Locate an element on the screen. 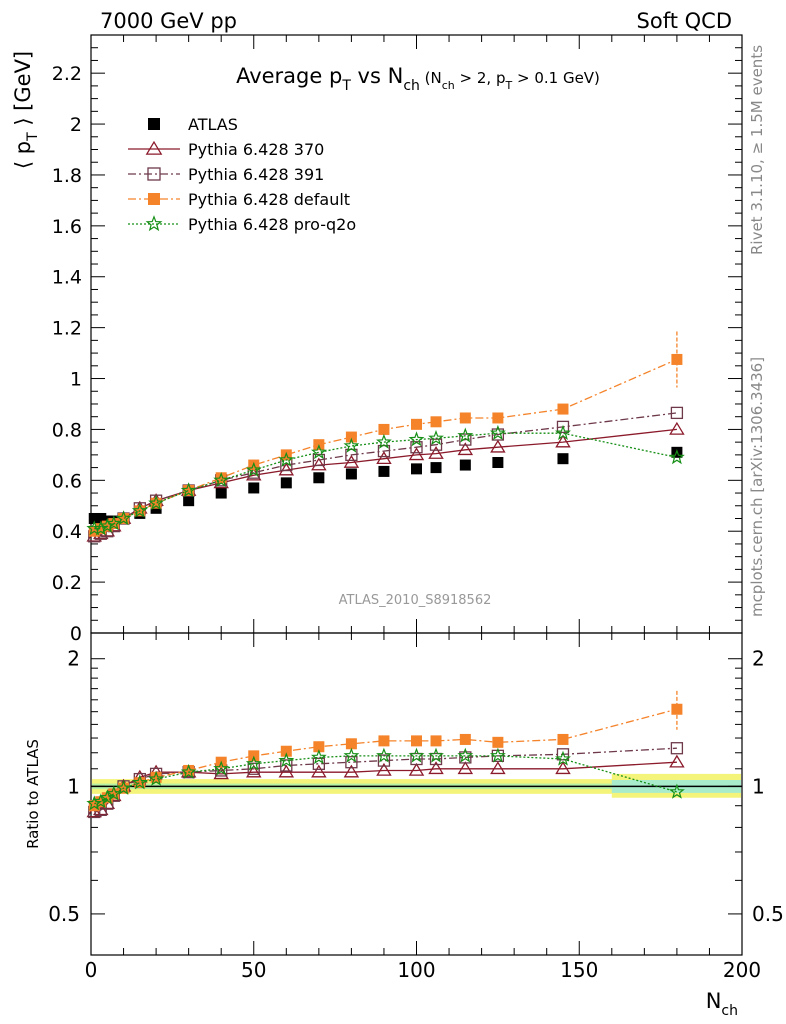 This screenshot has height=1024, width=786. legend-item: Pythia 6.428 pro-q2o is located at coordinates (242, 224).